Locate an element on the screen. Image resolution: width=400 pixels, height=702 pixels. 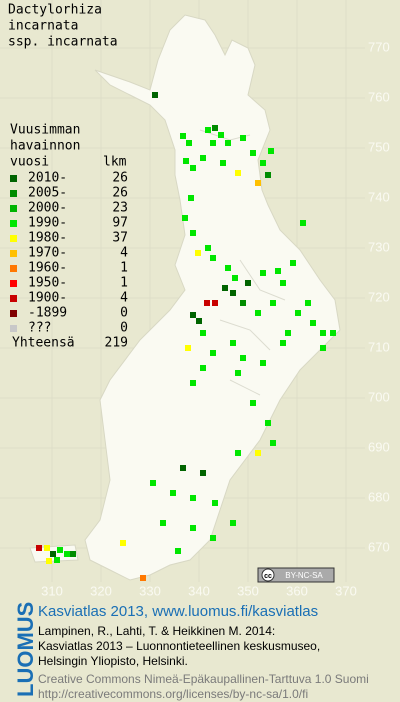
y-coordinate-label: 720 is located at coordinates (379, 296).